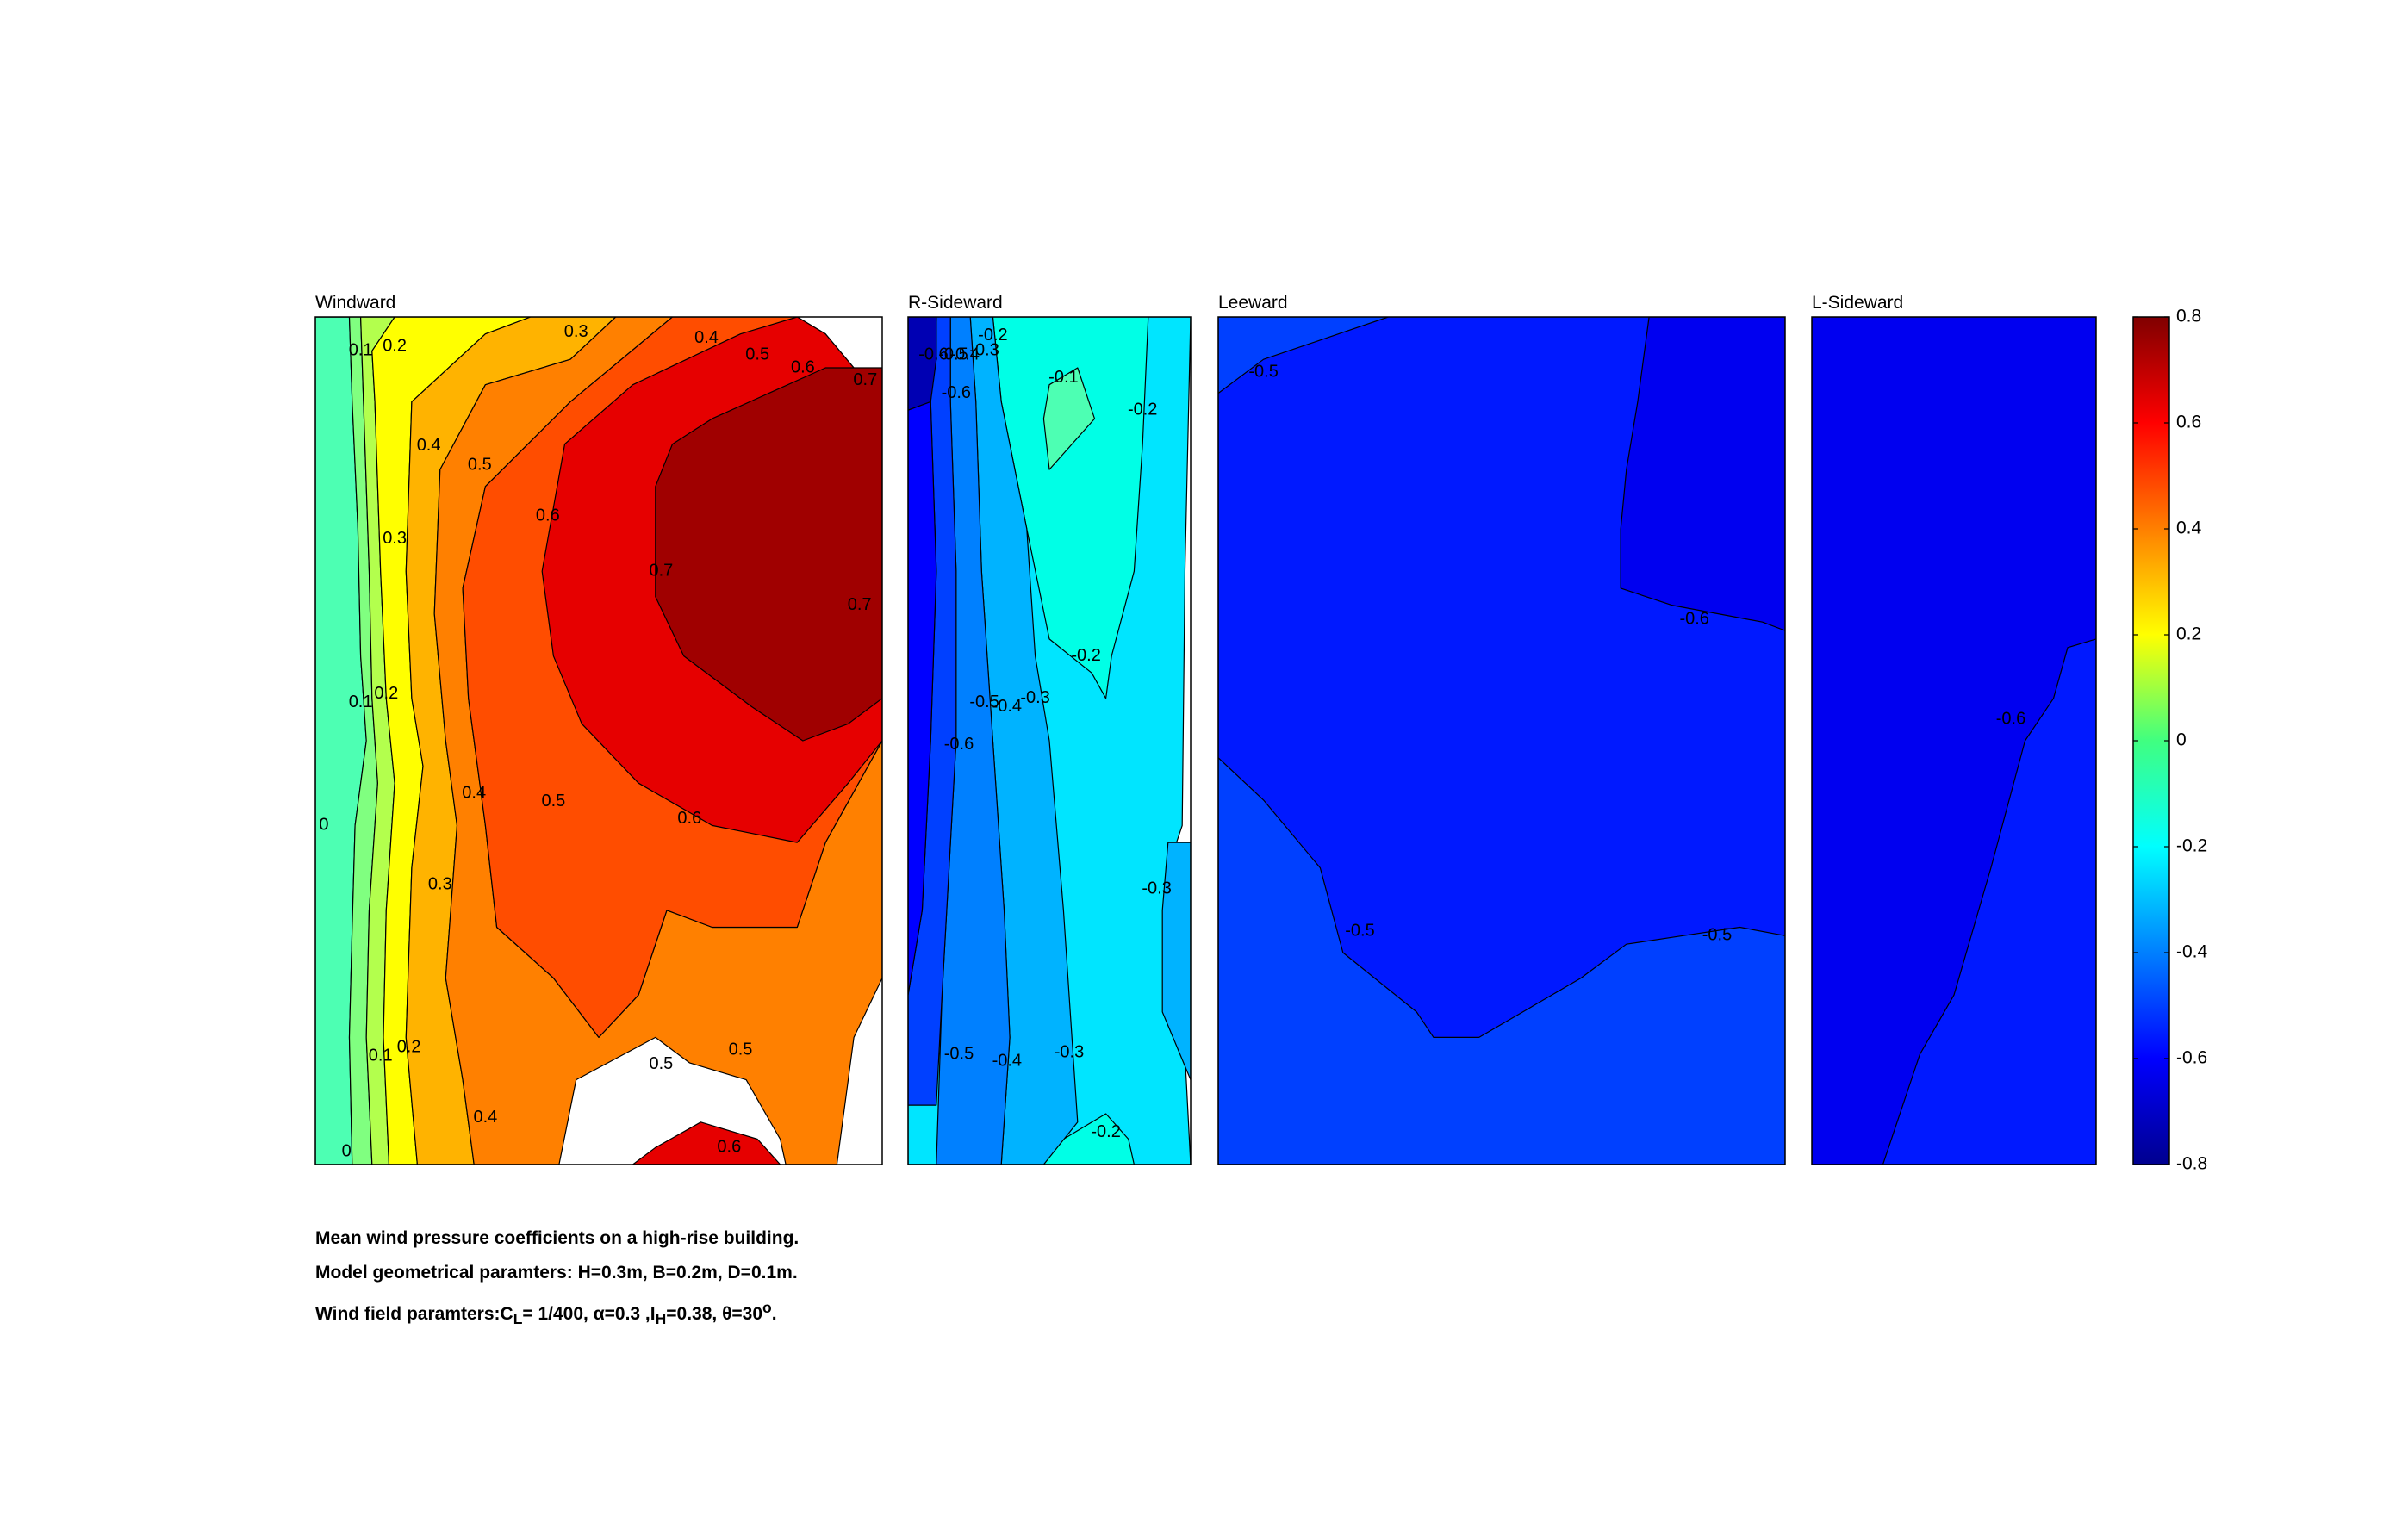 The image size is (2408, 1528). Describe the element at coordinates (959, 744) in the screenshot. I see `contour-label-r-sideward-12: -0.6` at that location.